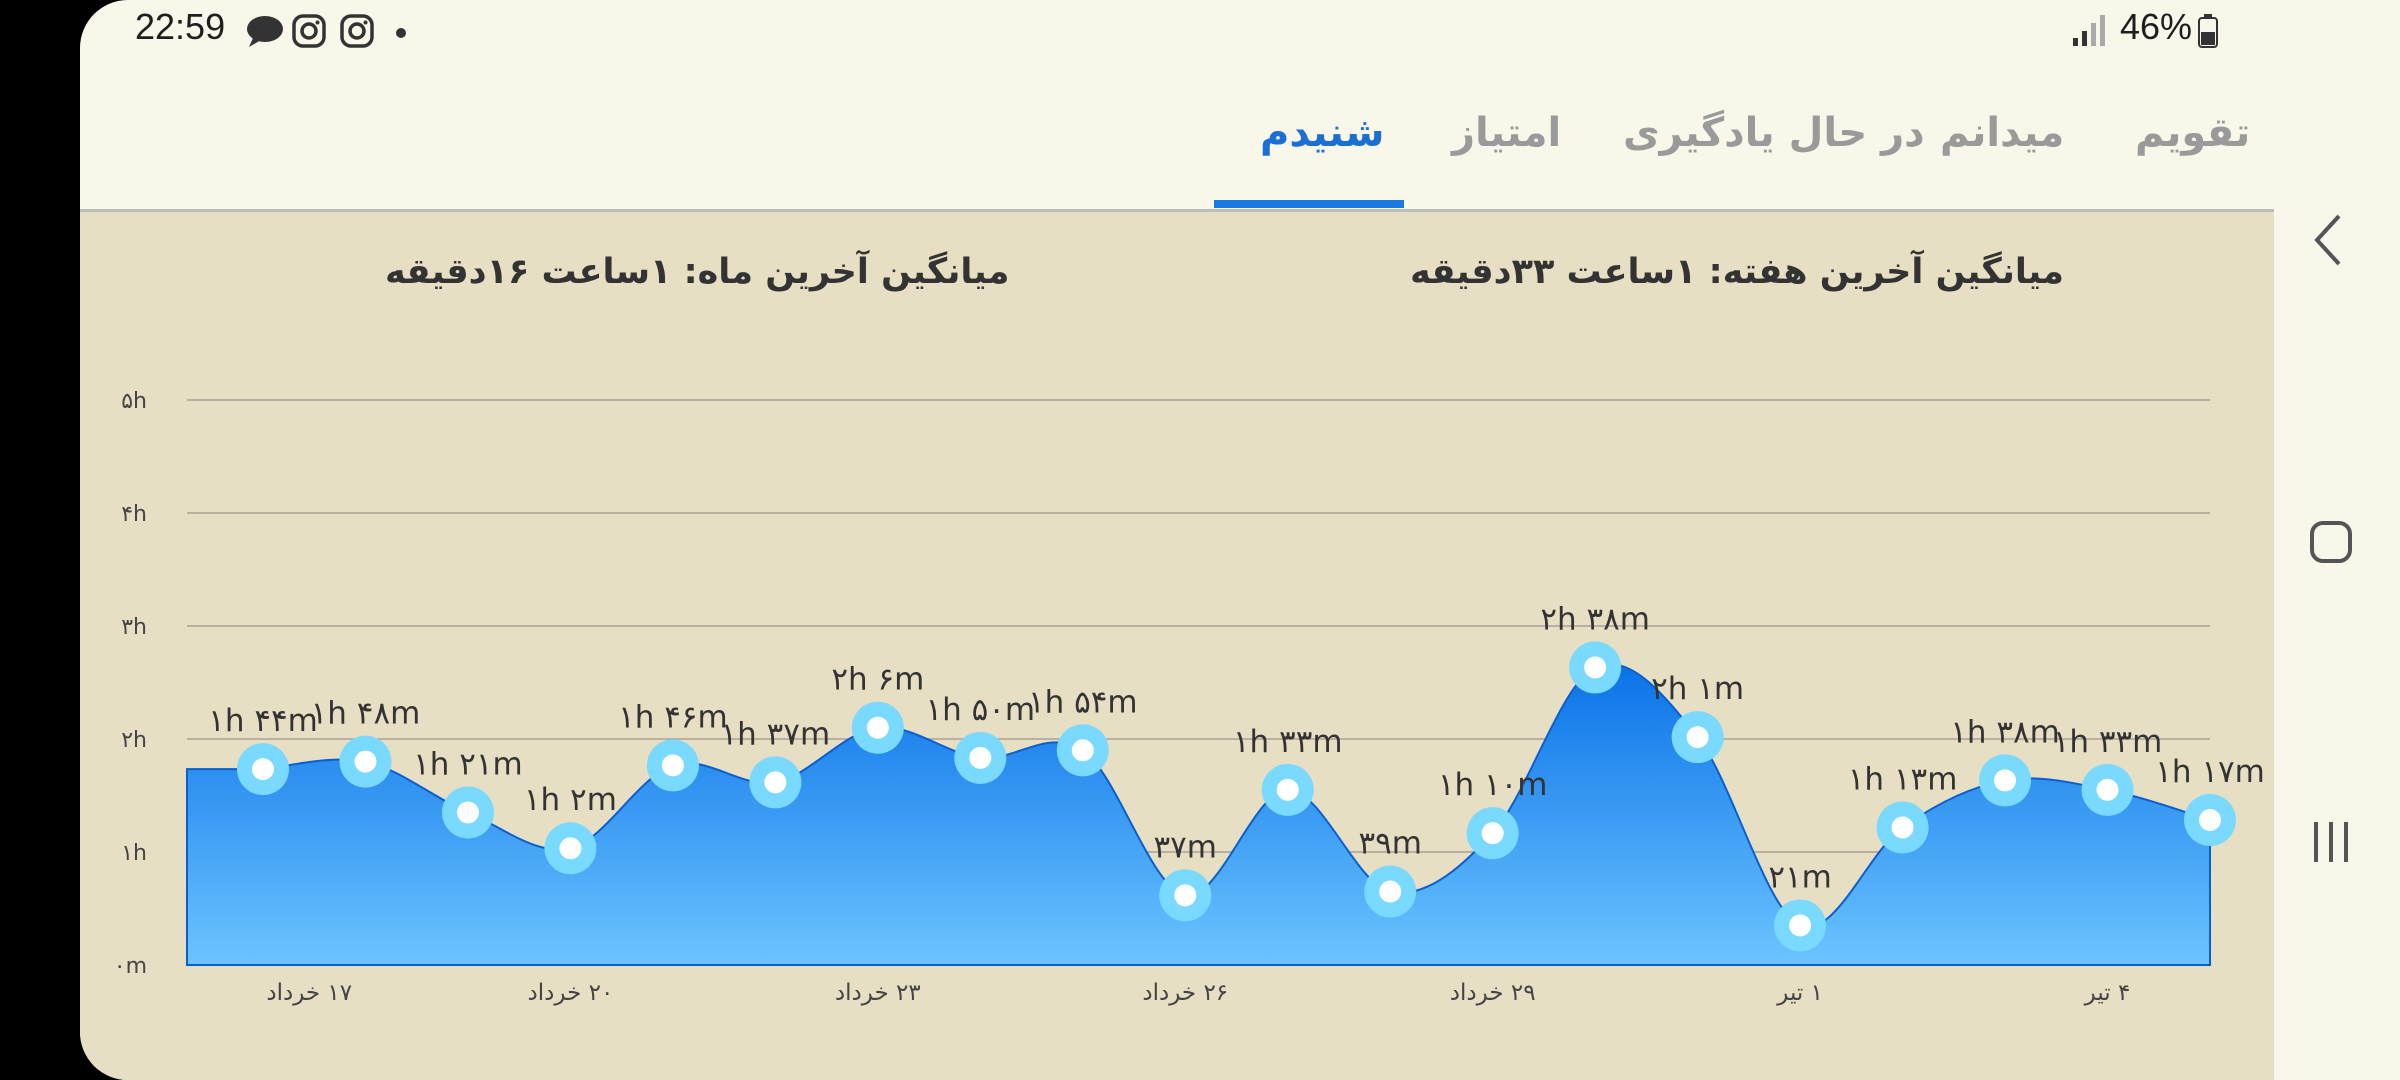  I want to click on data-label: ۱h ۲۱m, so click(468, 764).